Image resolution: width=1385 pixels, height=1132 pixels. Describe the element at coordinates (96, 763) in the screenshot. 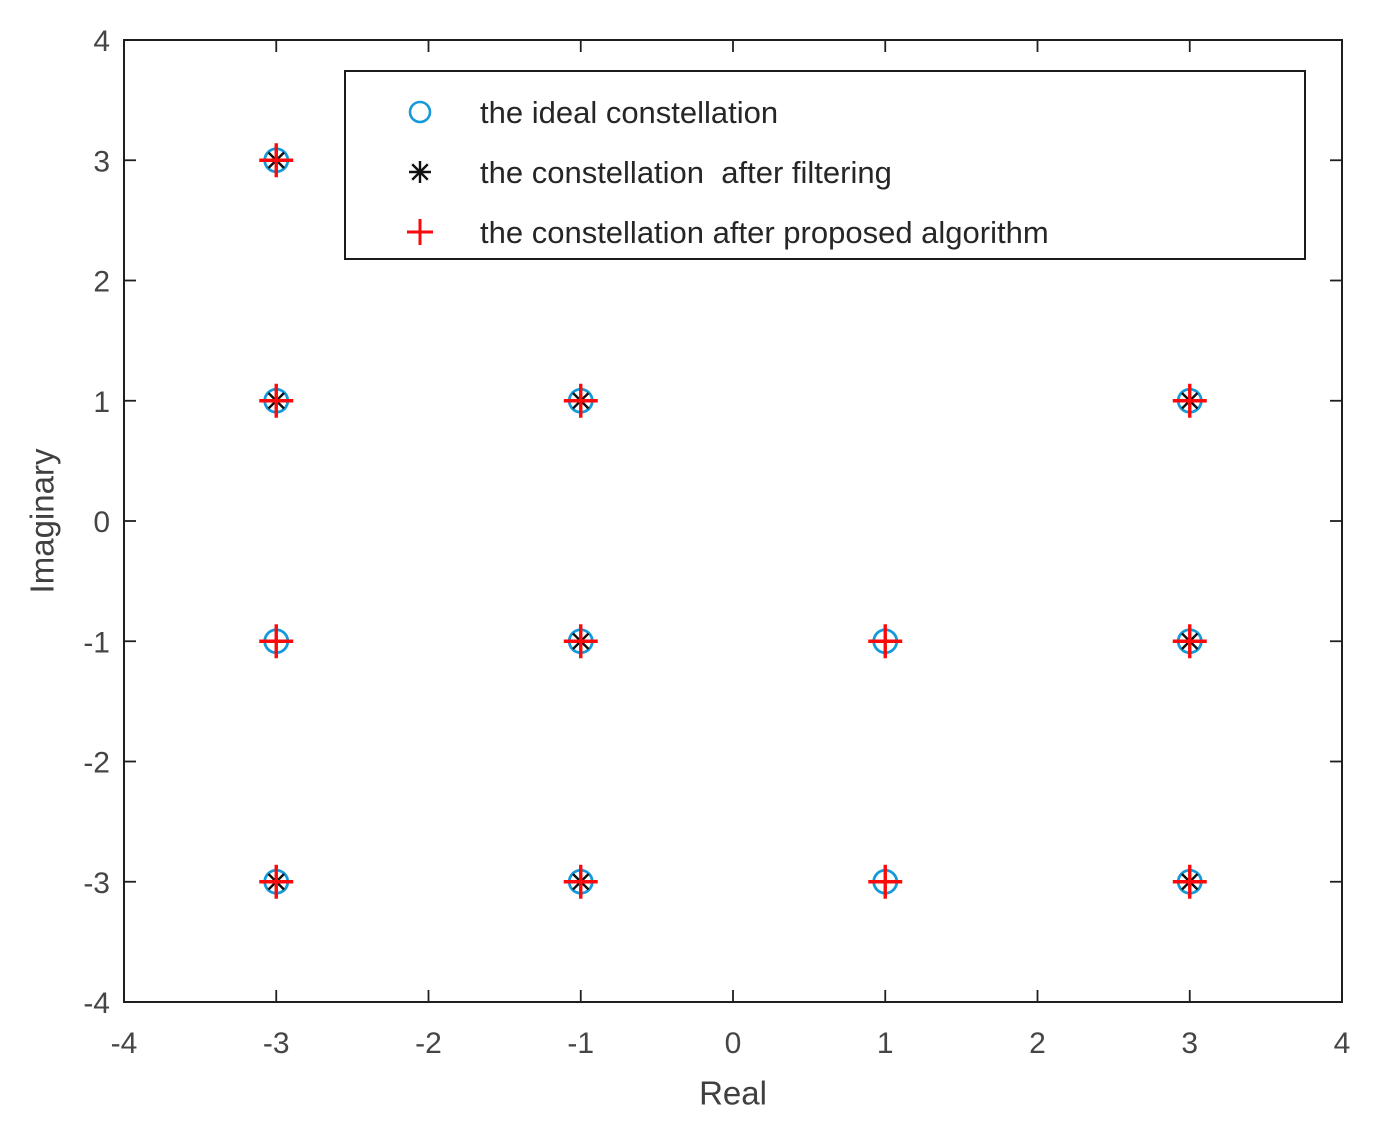

I see `y-tick-label: -2` at that location.